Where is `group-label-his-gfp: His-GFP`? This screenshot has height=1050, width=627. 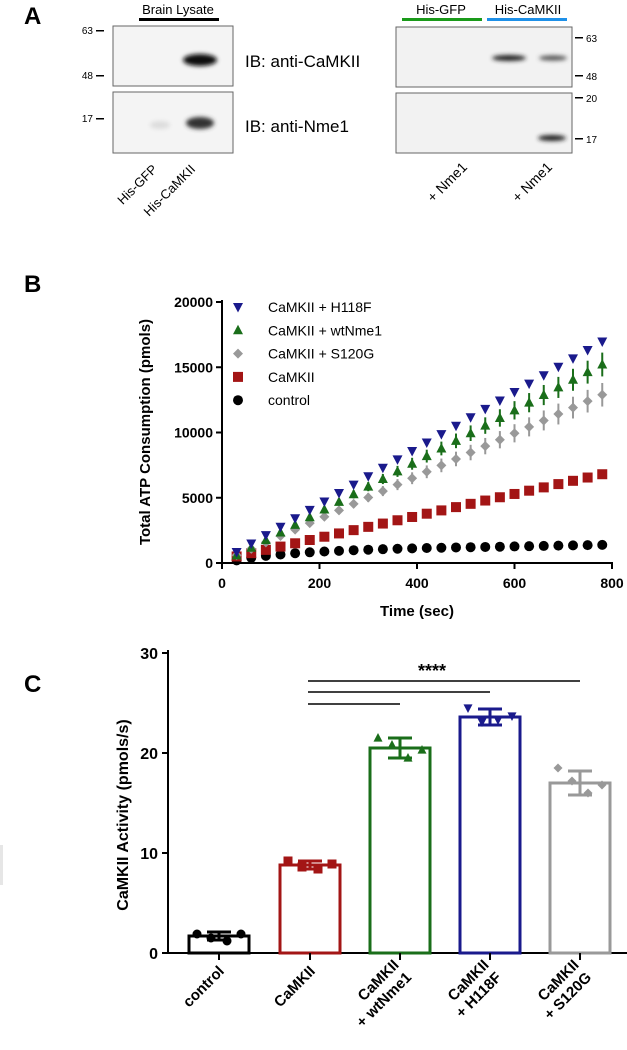
group-label-his-gfp: His-GFP is located at coordinates (441, 9).